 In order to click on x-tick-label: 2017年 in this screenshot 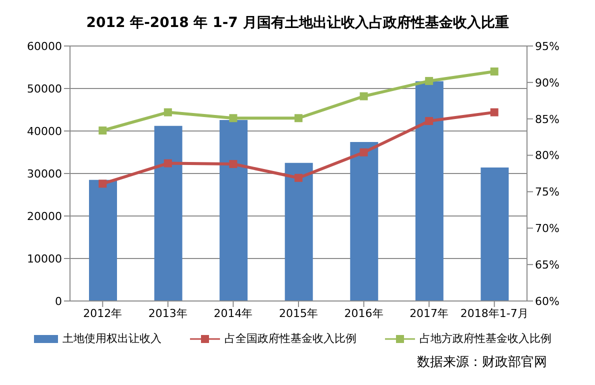, I will do `click(429, 313)`.